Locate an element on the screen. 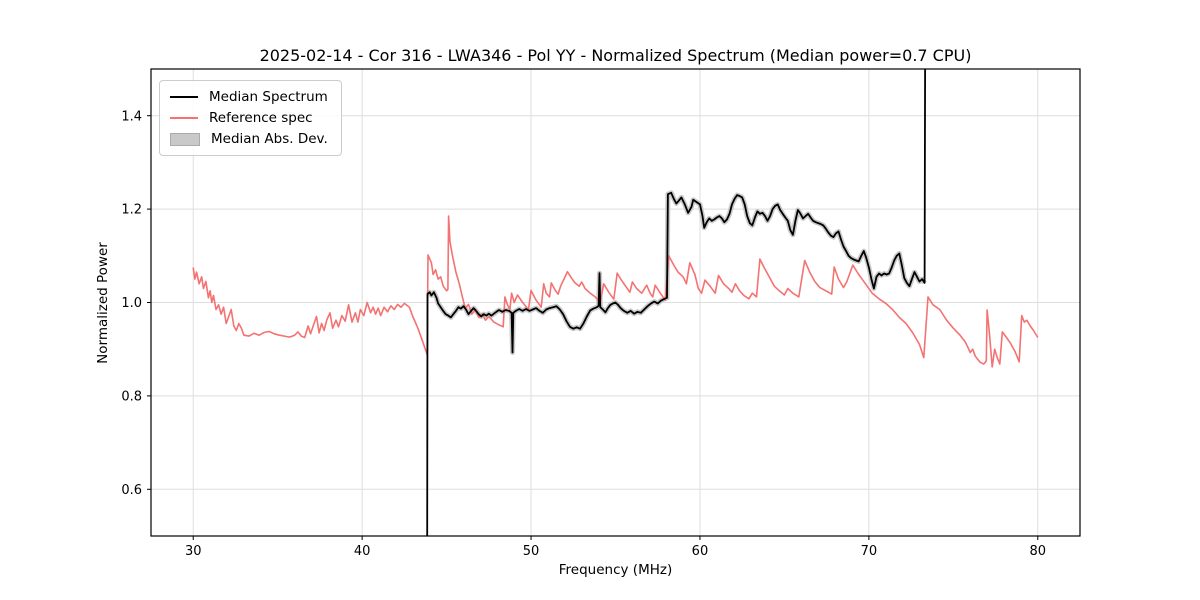  x-tick-label: 80 is located at coordinates (1037, 551).